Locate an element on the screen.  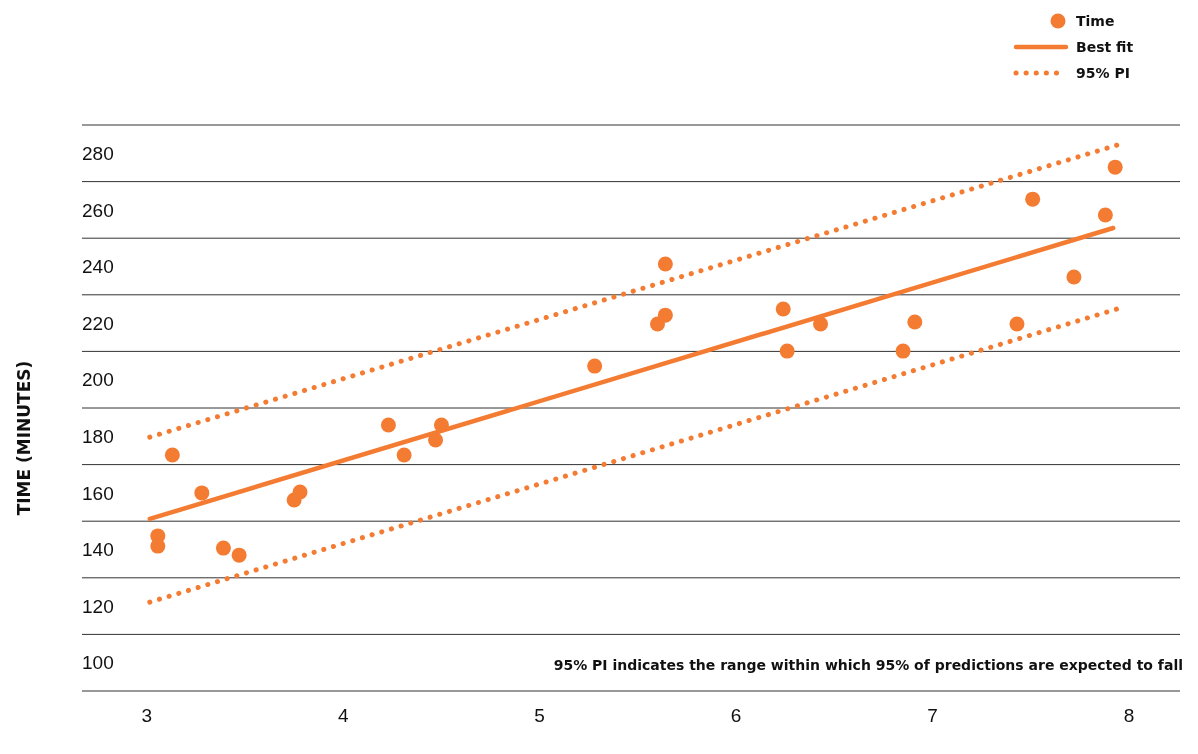
y-tick-label: 120 is located at coordinates (98, 606).